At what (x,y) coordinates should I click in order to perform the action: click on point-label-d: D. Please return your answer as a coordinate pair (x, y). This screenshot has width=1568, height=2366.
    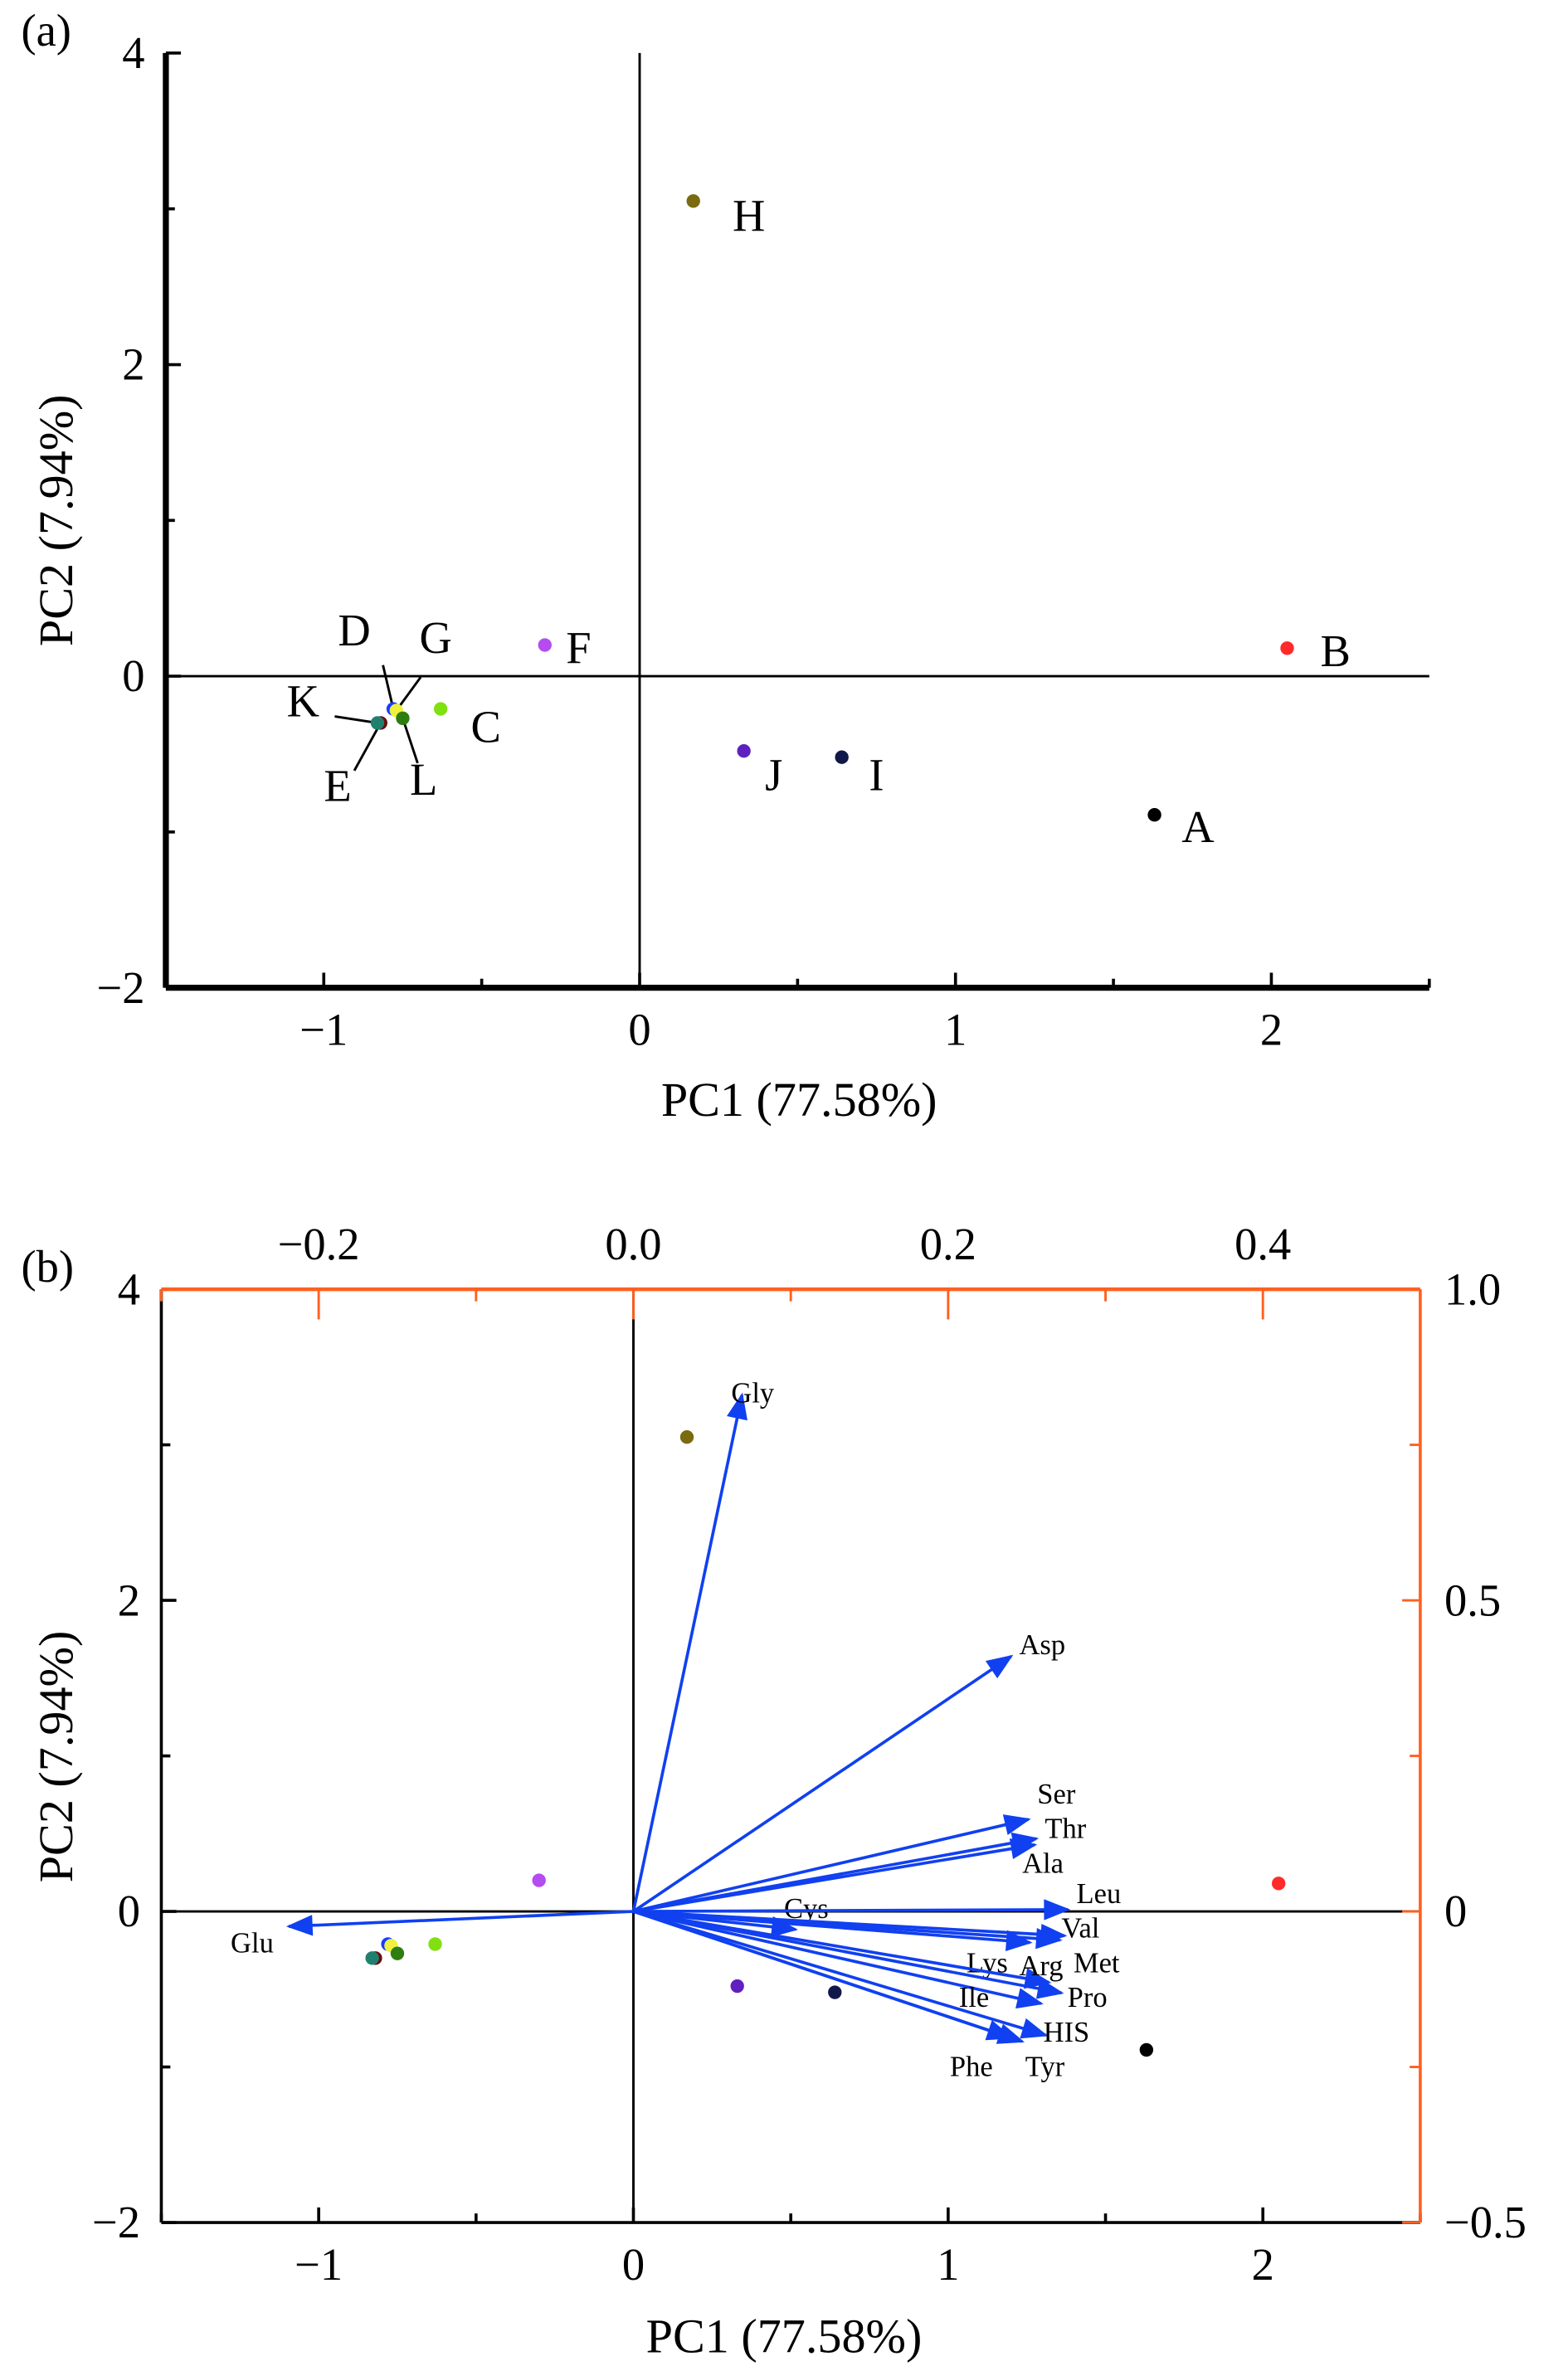
    Looking at the image, I should click on (354, 630).